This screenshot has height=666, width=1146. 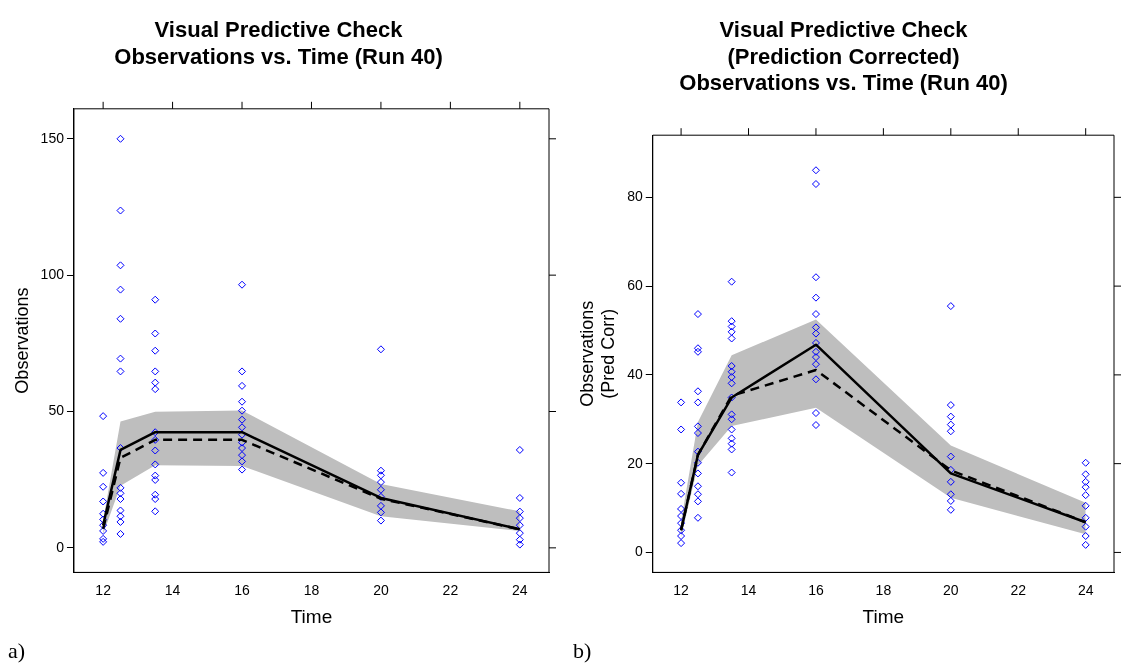 What do you see at coordinates (56, 410) in the screenshot?
I see `y-tick-label: 50` at bounding box center [56, 410].